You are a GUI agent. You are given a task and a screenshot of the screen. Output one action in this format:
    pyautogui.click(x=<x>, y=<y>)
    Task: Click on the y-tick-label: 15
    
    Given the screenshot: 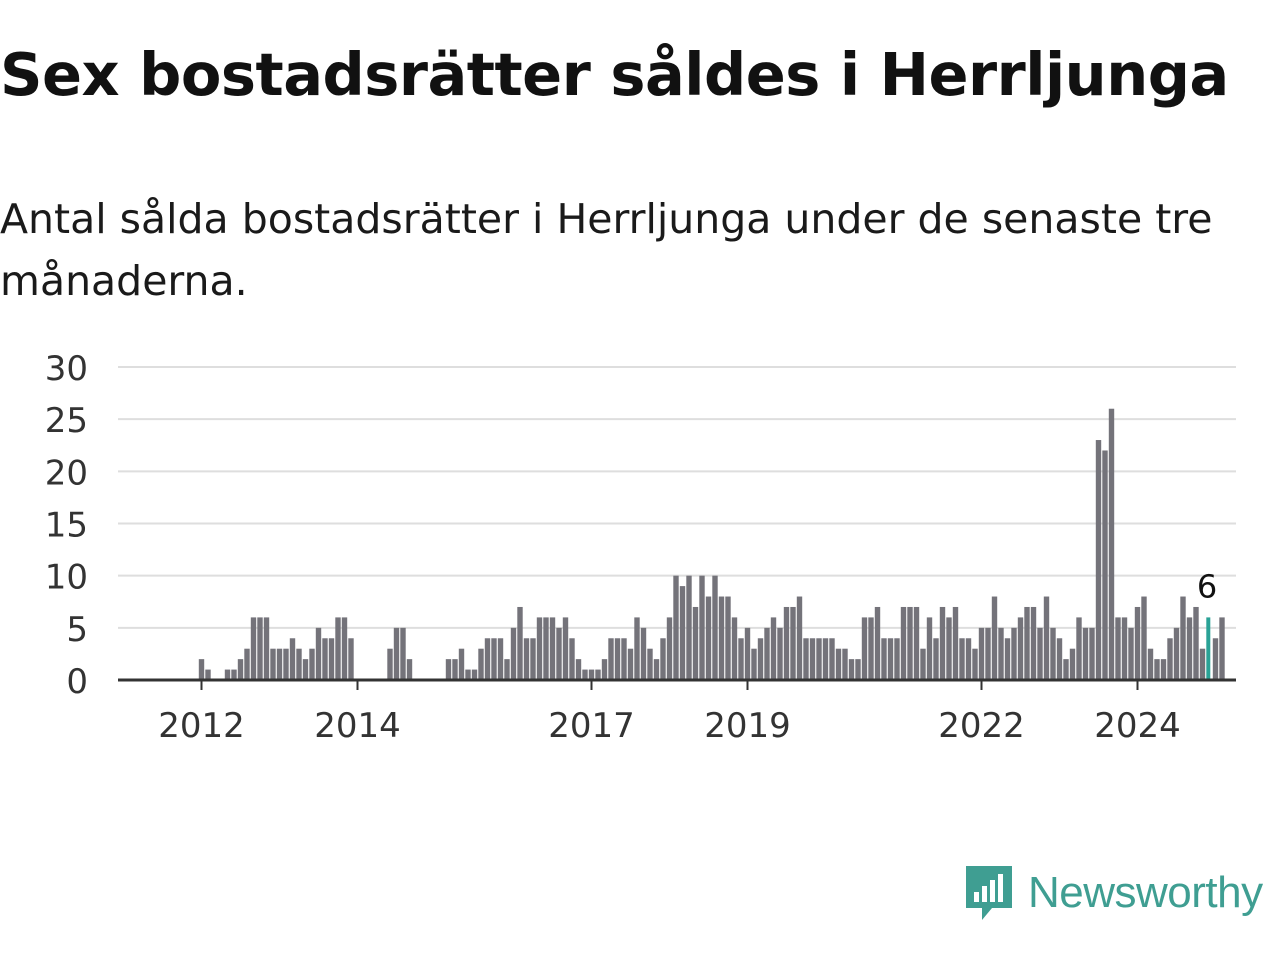 What is the action you would take?
    pyautogui.click(x=66, y=526)
    